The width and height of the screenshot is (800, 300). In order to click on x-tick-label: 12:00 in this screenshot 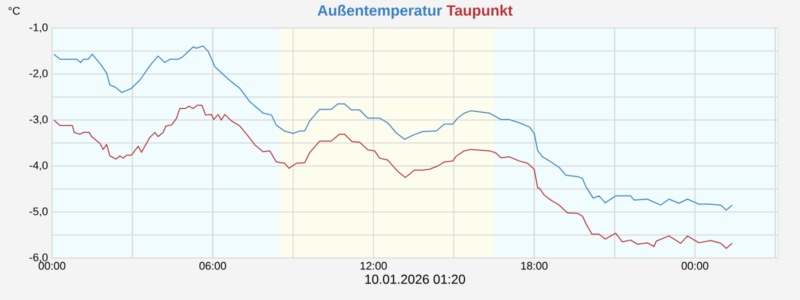, I will do `click(373, 266)`.